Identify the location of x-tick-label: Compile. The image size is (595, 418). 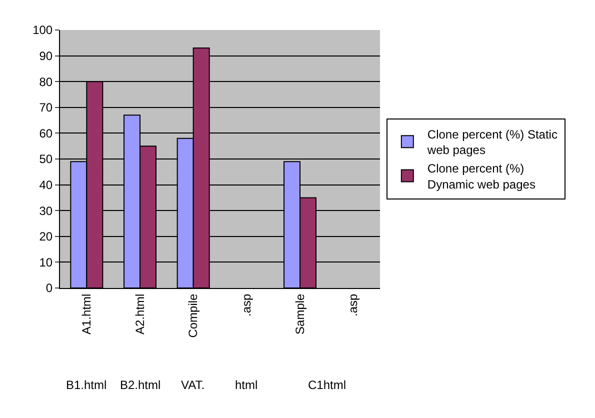
(193, 315).